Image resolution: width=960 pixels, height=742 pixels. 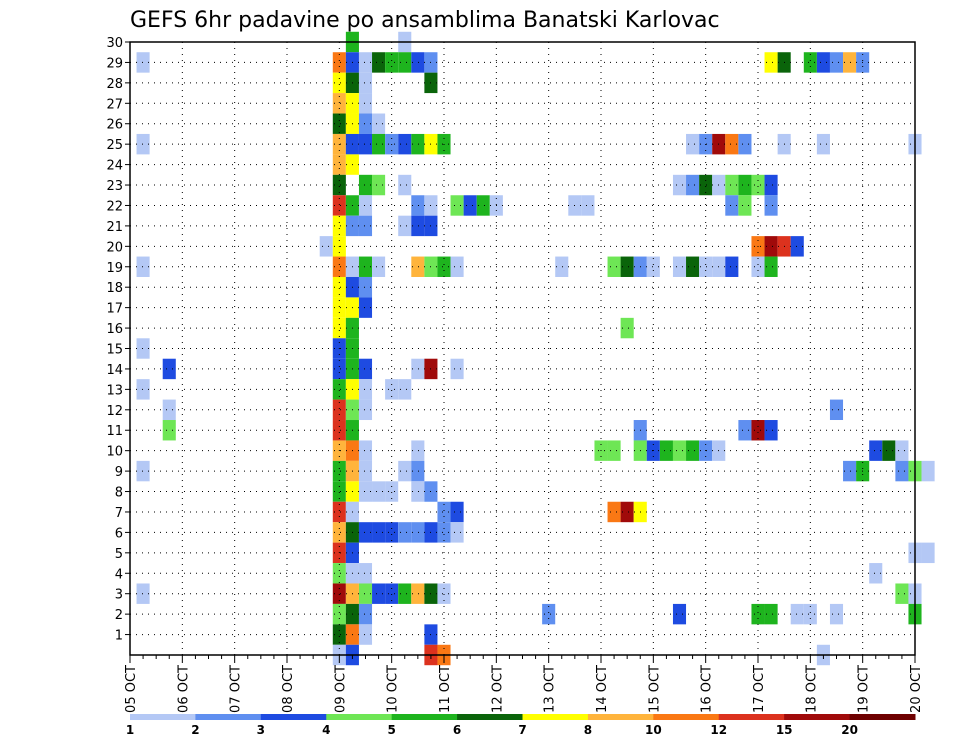 What do you see at coordinates (916, 689) in the screenshot?
I see `x-tick-label: 20 OCT` at bounding box center [916, 689].